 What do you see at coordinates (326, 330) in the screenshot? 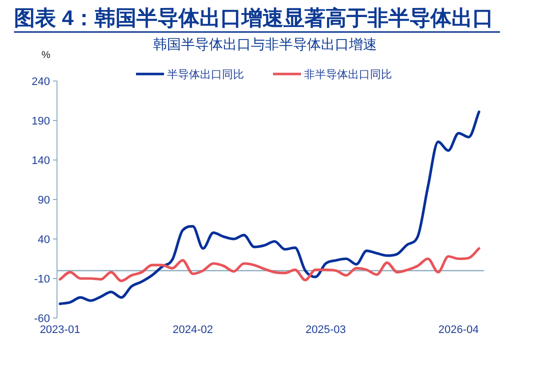
I see `x-tick-label: 2025-03` at bounding box center [326, 330].